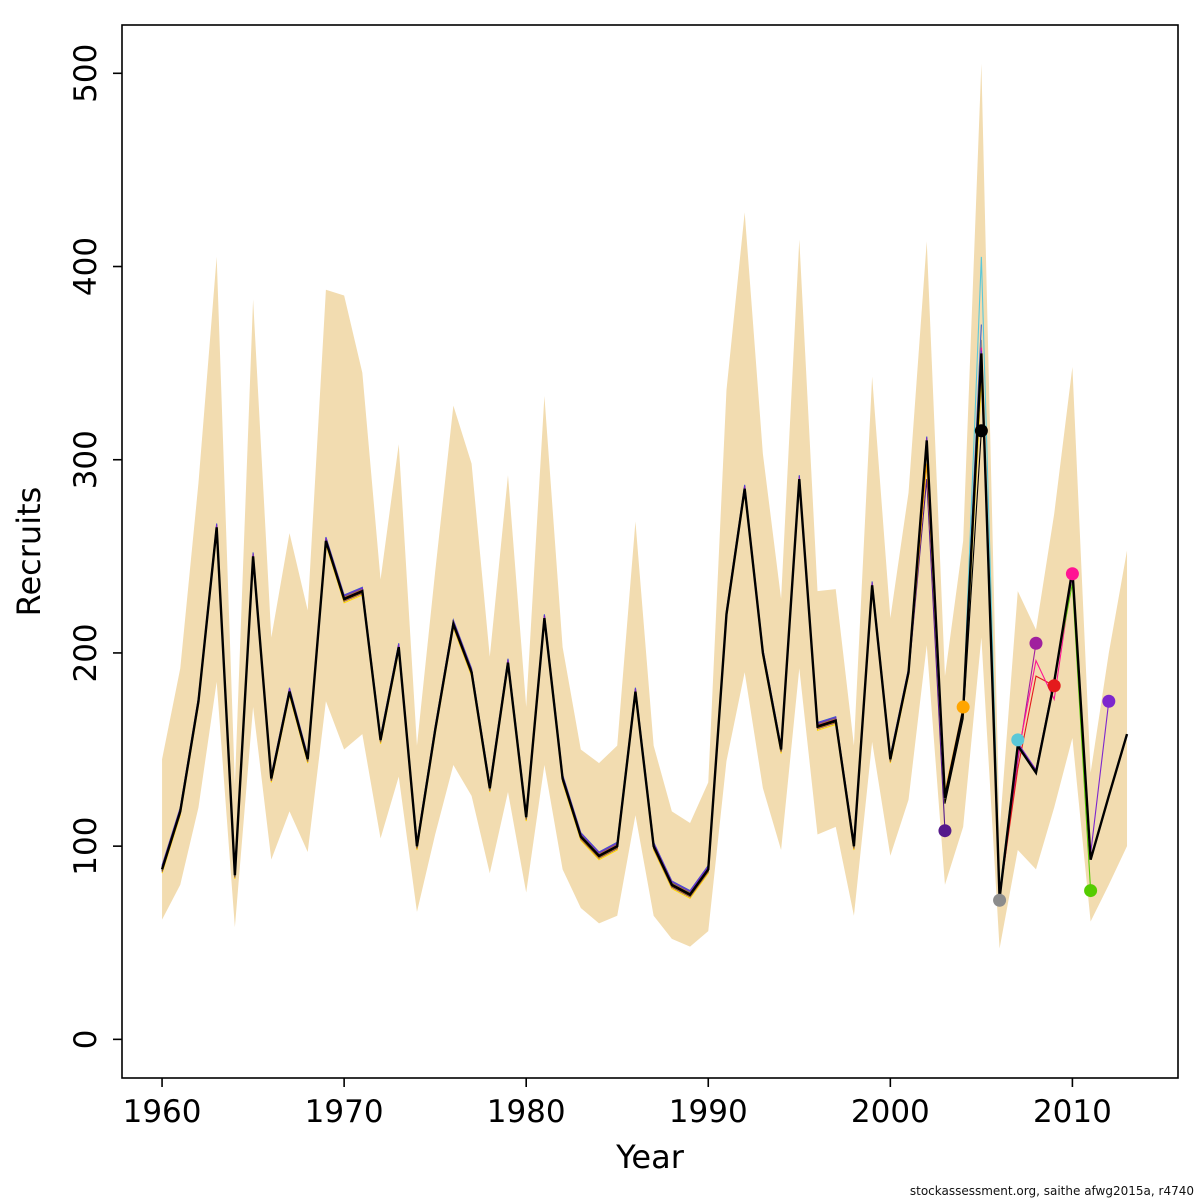  I want to click on retro-2012-dot, so click(1109, 701).